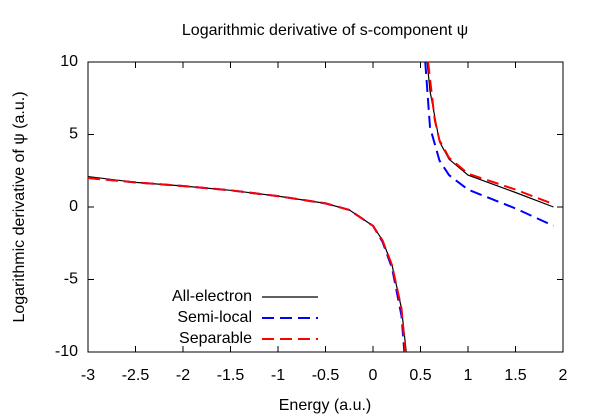  What do you see at coordinates (215, 338) in the screenshot?
I see `legend-label: Separable` at bounding box center [215, 338].